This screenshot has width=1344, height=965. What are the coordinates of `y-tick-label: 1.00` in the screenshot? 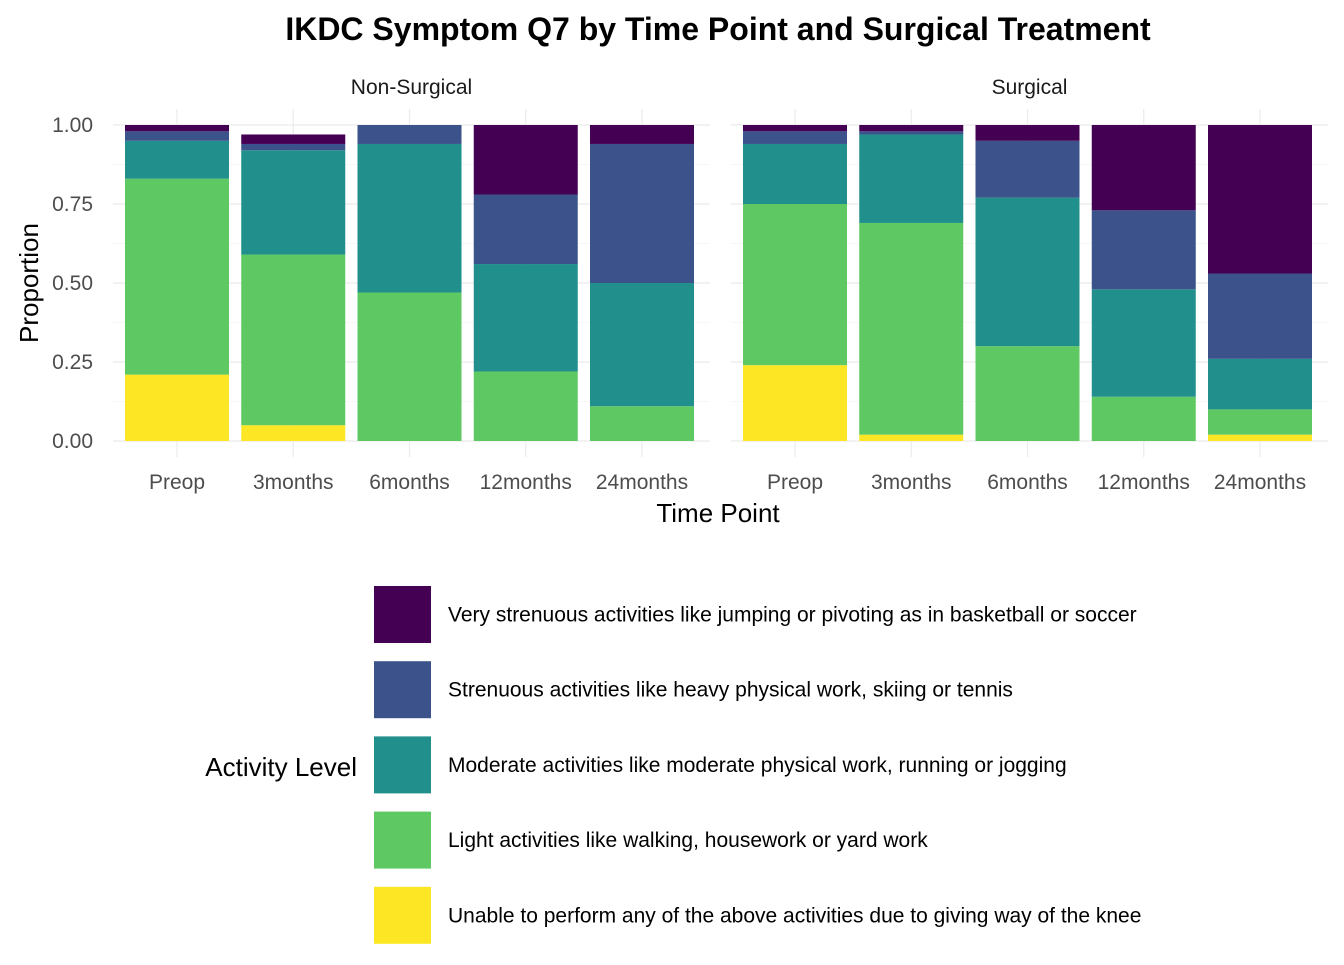 It's located at (72, 125).